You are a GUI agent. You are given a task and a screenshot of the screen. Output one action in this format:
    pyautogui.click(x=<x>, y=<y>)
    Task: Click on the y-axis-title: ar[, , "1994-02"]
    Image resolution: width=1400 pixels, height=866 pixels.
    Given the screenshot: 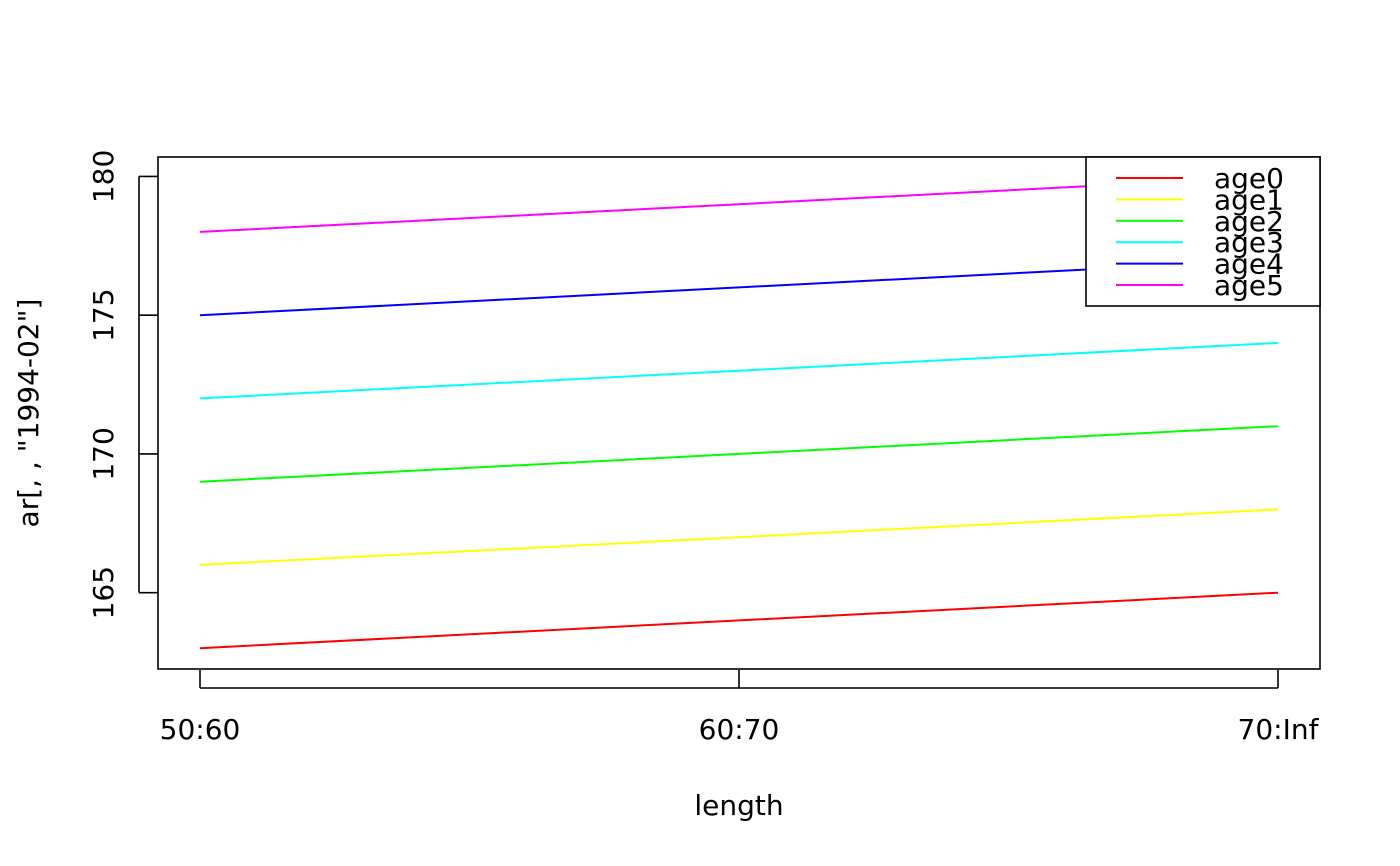 What is the action you would take?
    pyautogui.click(x=28, y=413)
    